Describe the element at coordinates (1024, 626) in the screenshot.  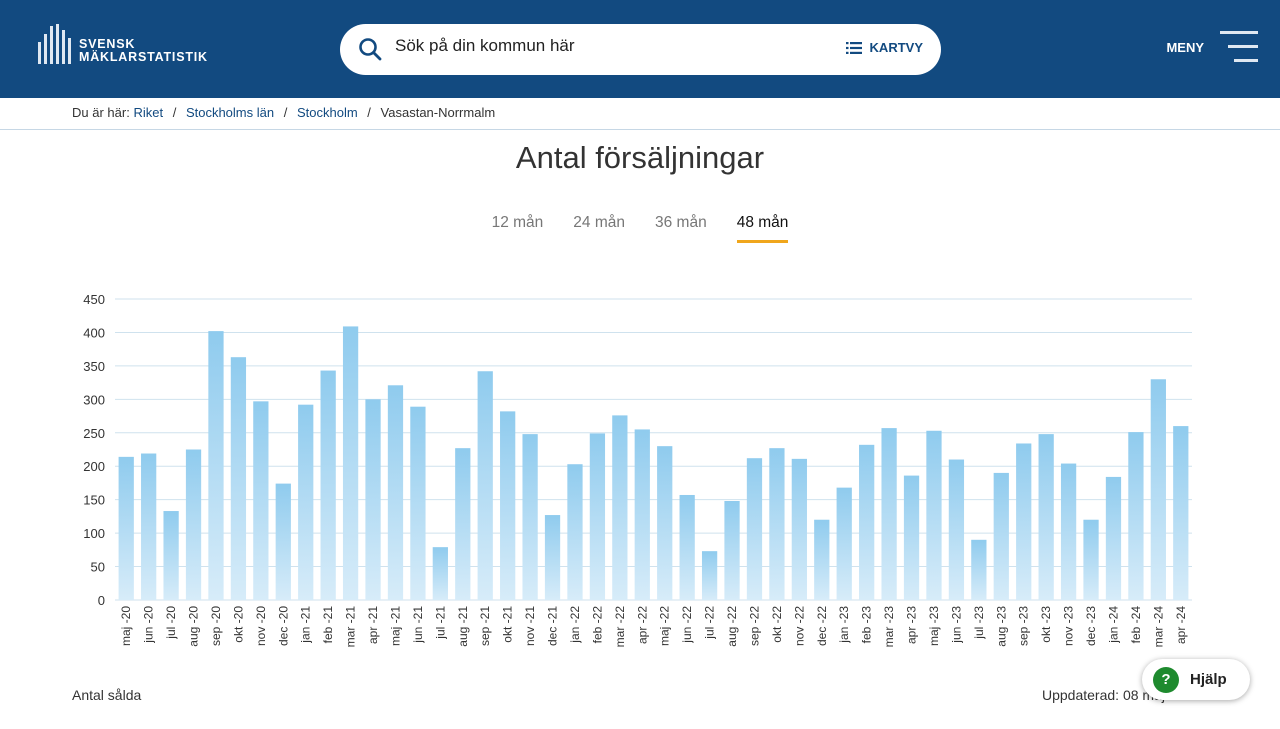
I see `x-tick-label: sep -23` at that location.